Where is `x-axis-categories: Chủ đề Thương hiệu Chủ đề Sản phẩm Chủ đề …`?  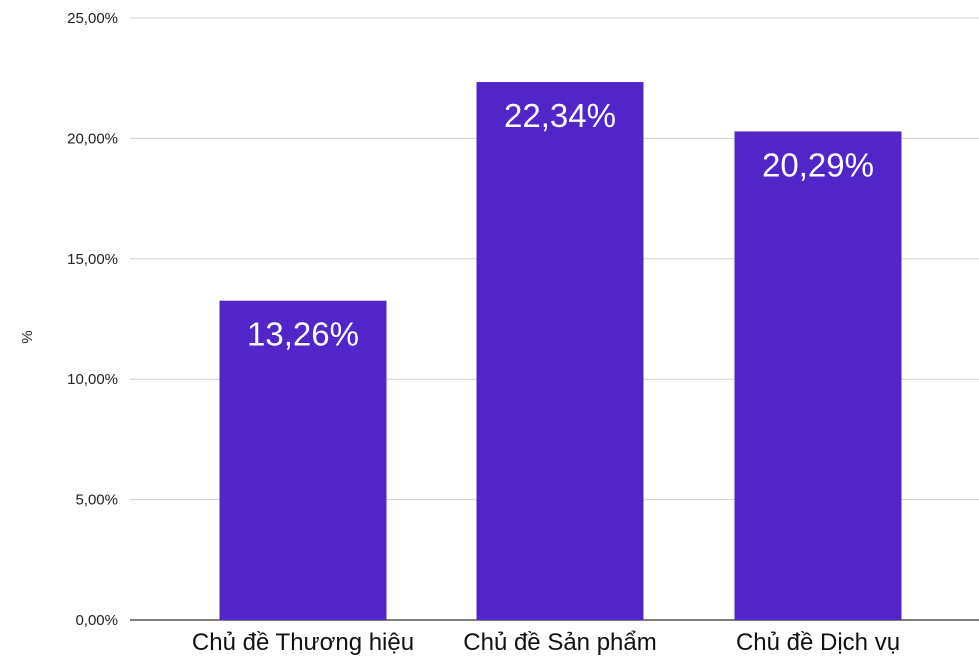 x-axis-categories: Chủ đề Thương hiệu Chủ đề Sản phẩm Chủ đề … is located at coordinates (546, 642).